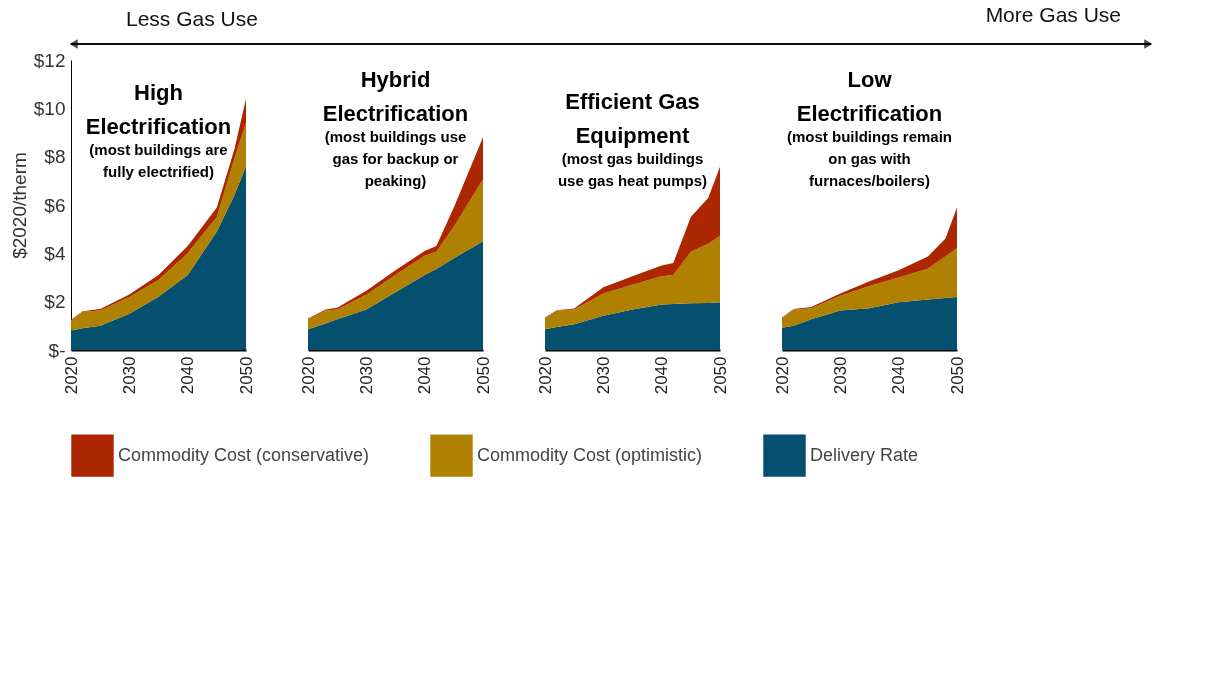 Image resolution: width=1225 pixels, height=677 pixels. What do you see at coordinates (55, 302) in the screenshot?
I see `y-tick-label: $2` at bounding box center [55, 302].